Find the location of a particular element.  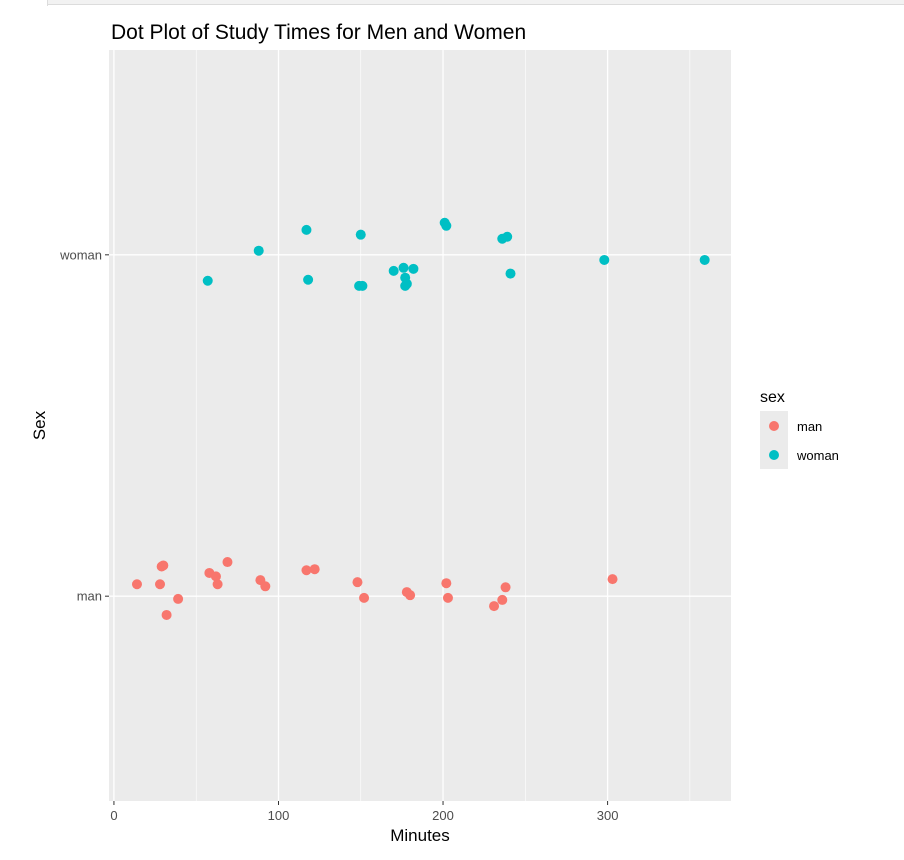

legend-label-woman: woman is located at coordinates (817, 455).